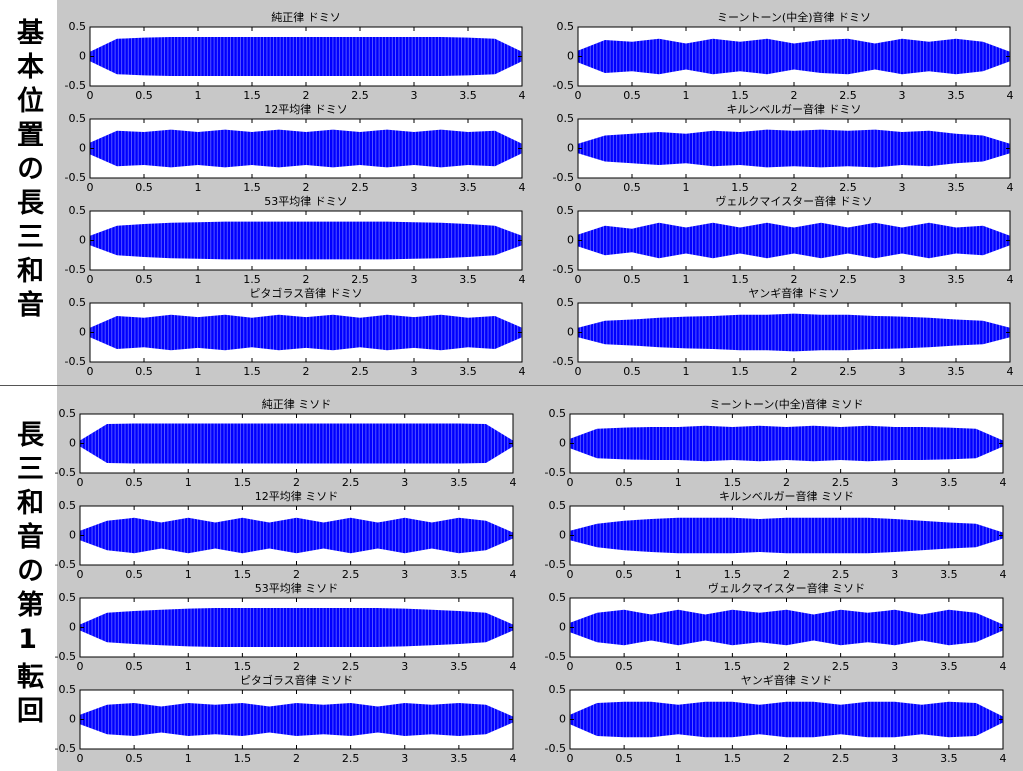 This screenshot has width=1023, height=771. Describe the element at coordinates (296, 680) in the screenshot. I see `subplot-title: ピタゴラス音律 ミソド` at that location.